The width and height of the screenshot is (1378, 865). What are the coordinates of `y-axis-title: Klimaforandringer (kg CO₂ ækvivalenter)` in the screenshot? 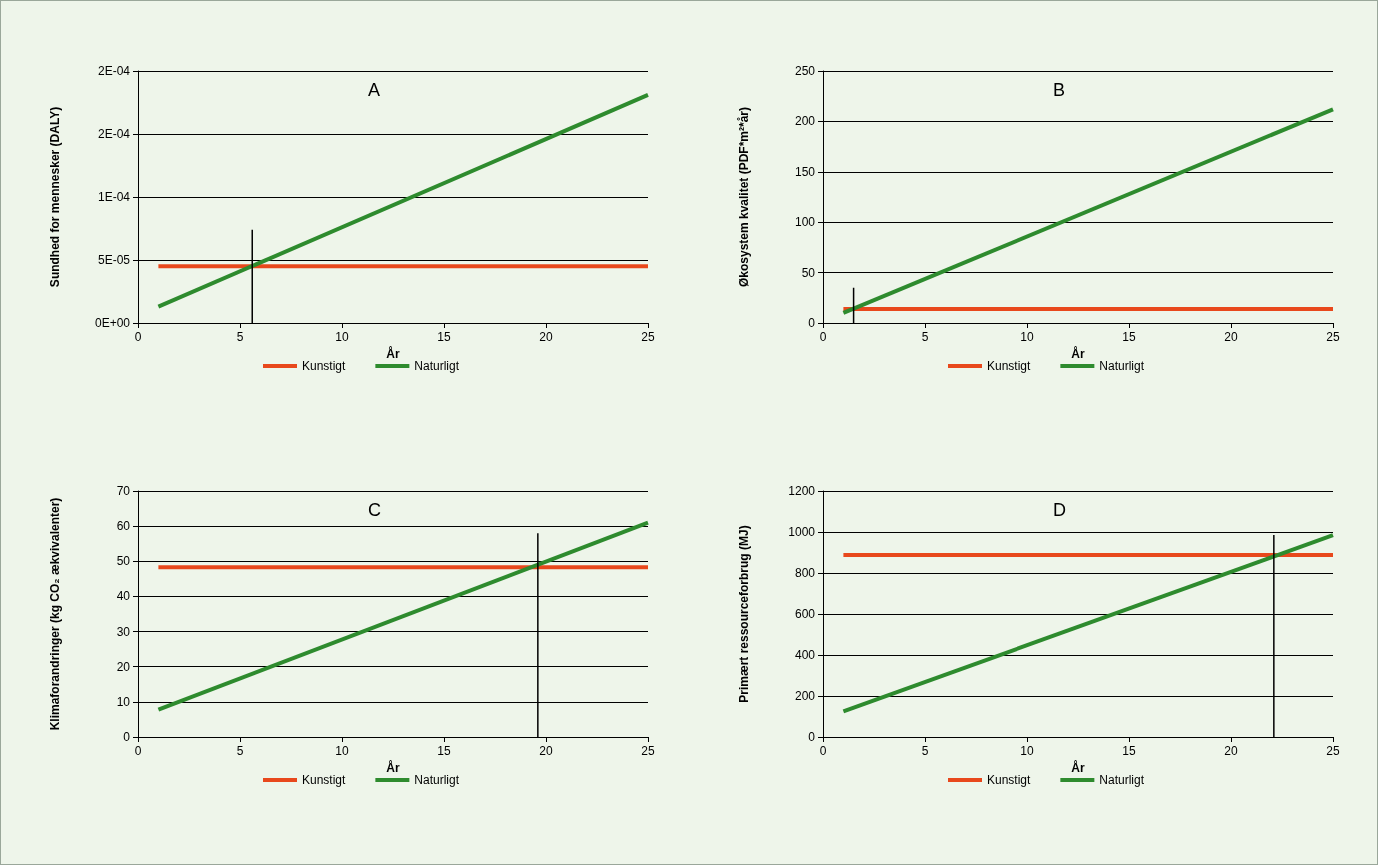 It's located at (55, 614).